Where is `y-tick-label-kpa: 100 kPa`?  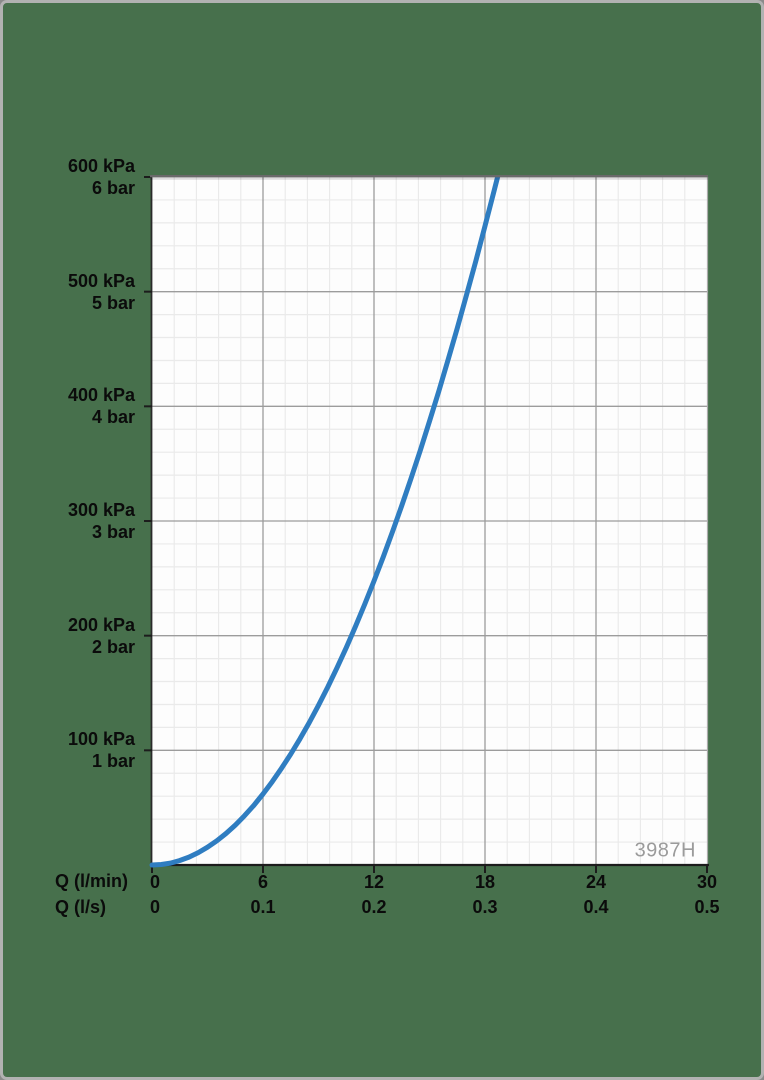 y-tick-label-kpa: 100 kPa is located at coordinates (101, 739).